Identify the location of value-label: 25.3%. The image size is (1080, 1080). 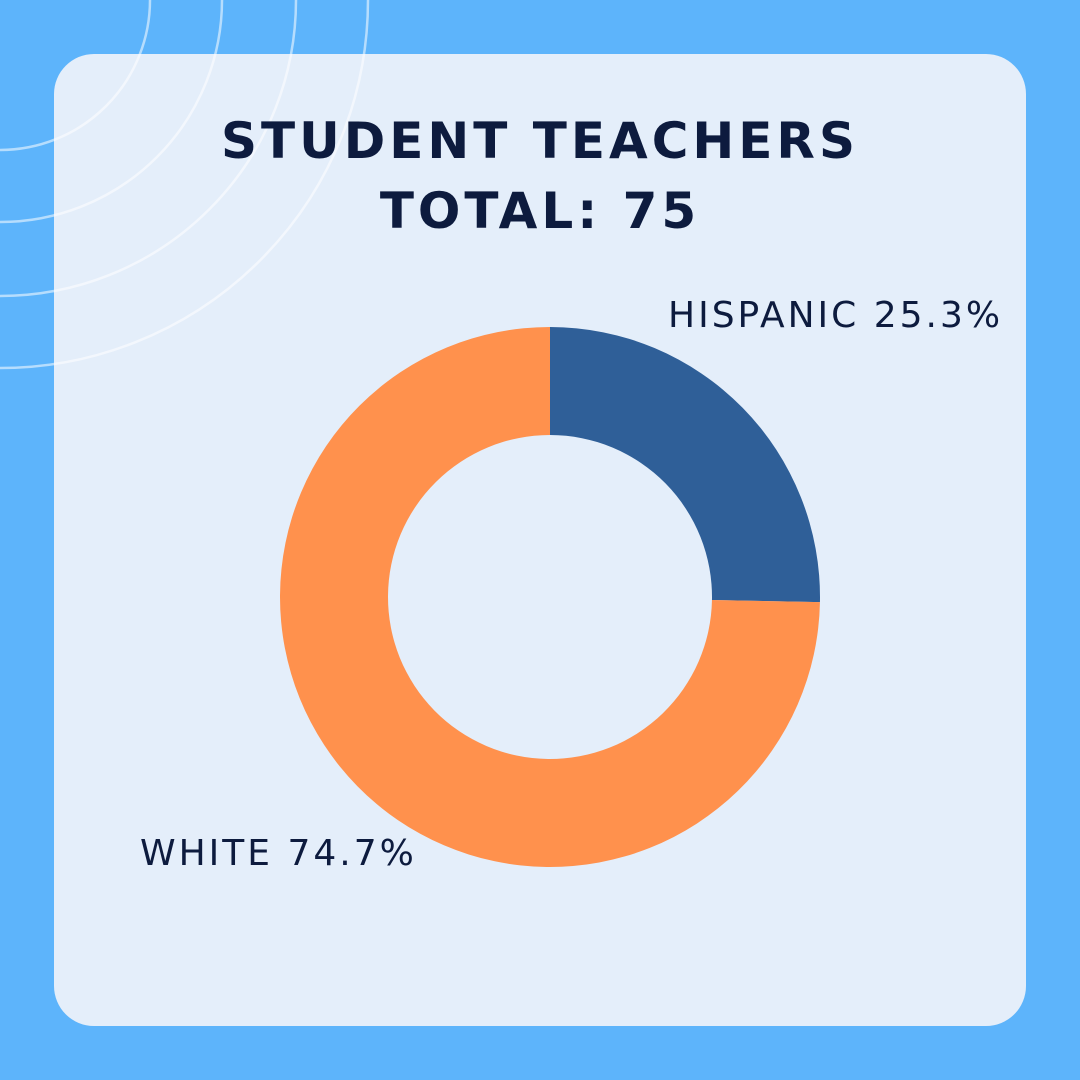
(938, 315).